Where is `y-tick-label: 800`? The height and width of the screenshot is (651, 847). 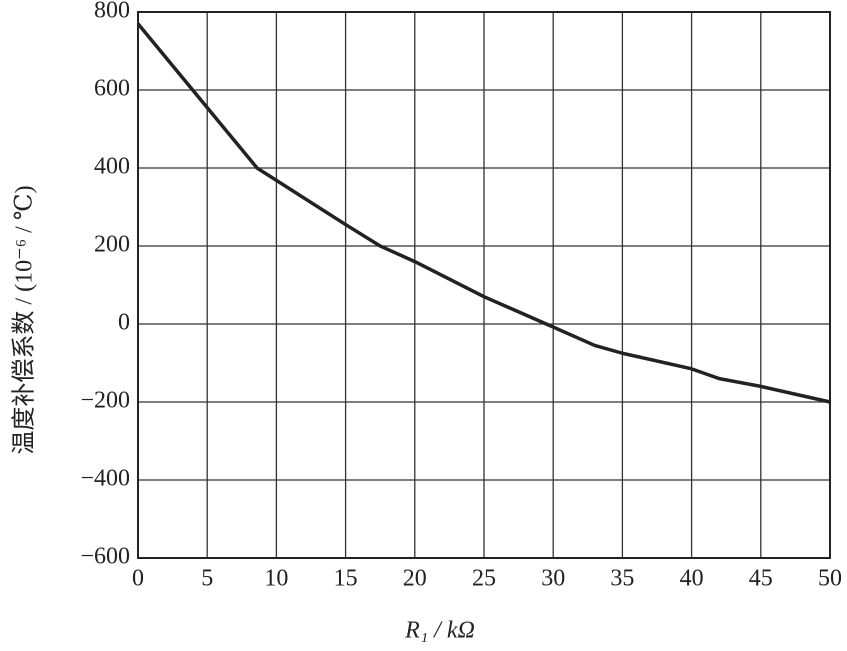 y-tick-label: 800 is located at coordinates (112, 12).